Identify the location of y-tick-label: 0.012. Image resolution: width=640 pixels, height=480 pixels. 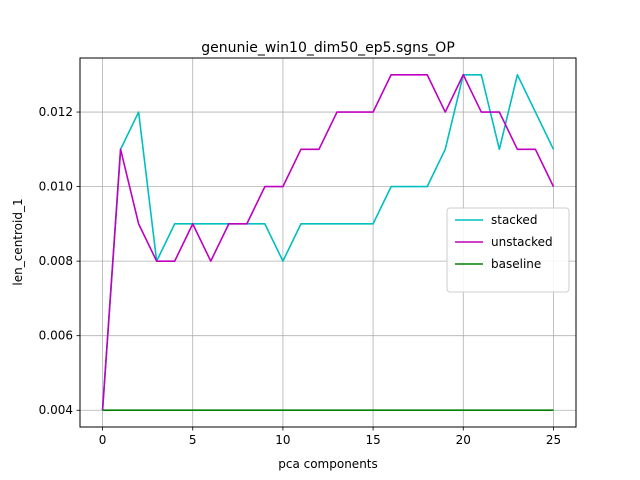
(56, 112).